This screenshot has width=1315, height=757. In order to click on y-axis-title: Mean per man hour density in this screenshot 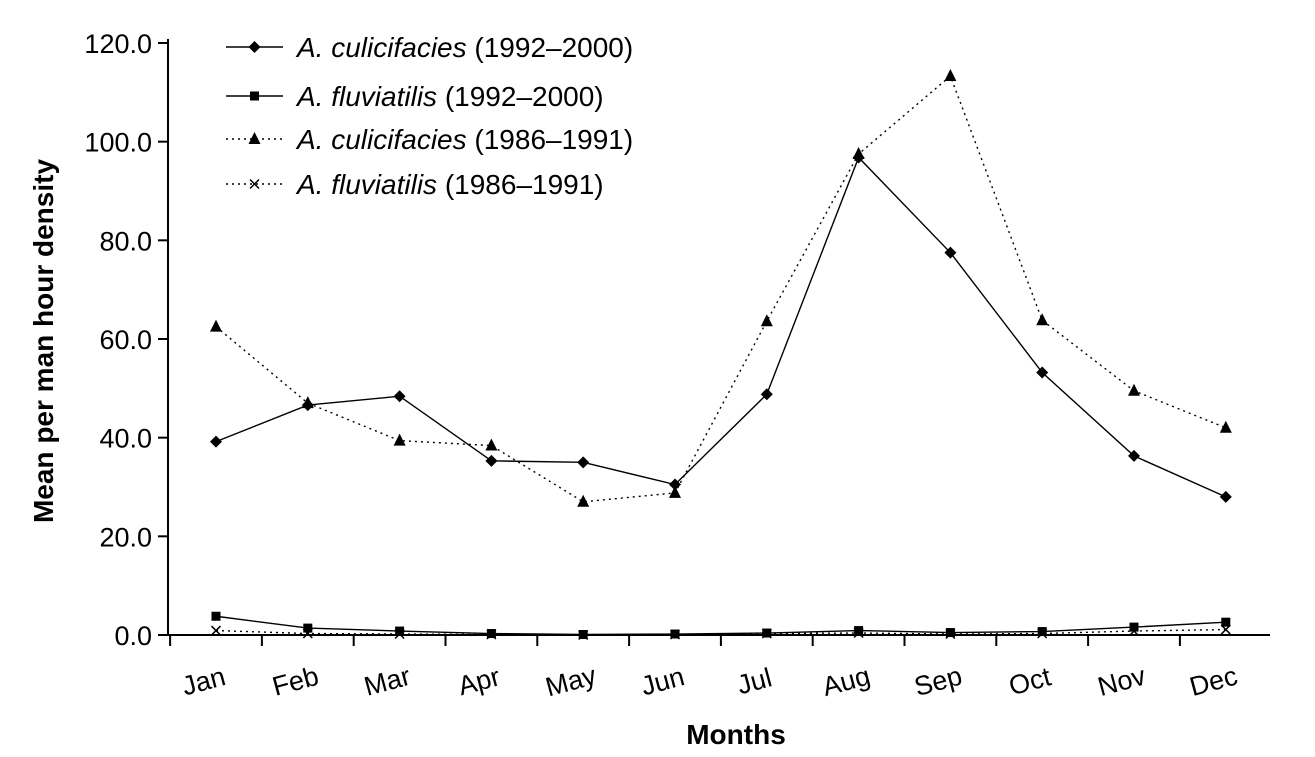, I will do `click(43, 341)`.